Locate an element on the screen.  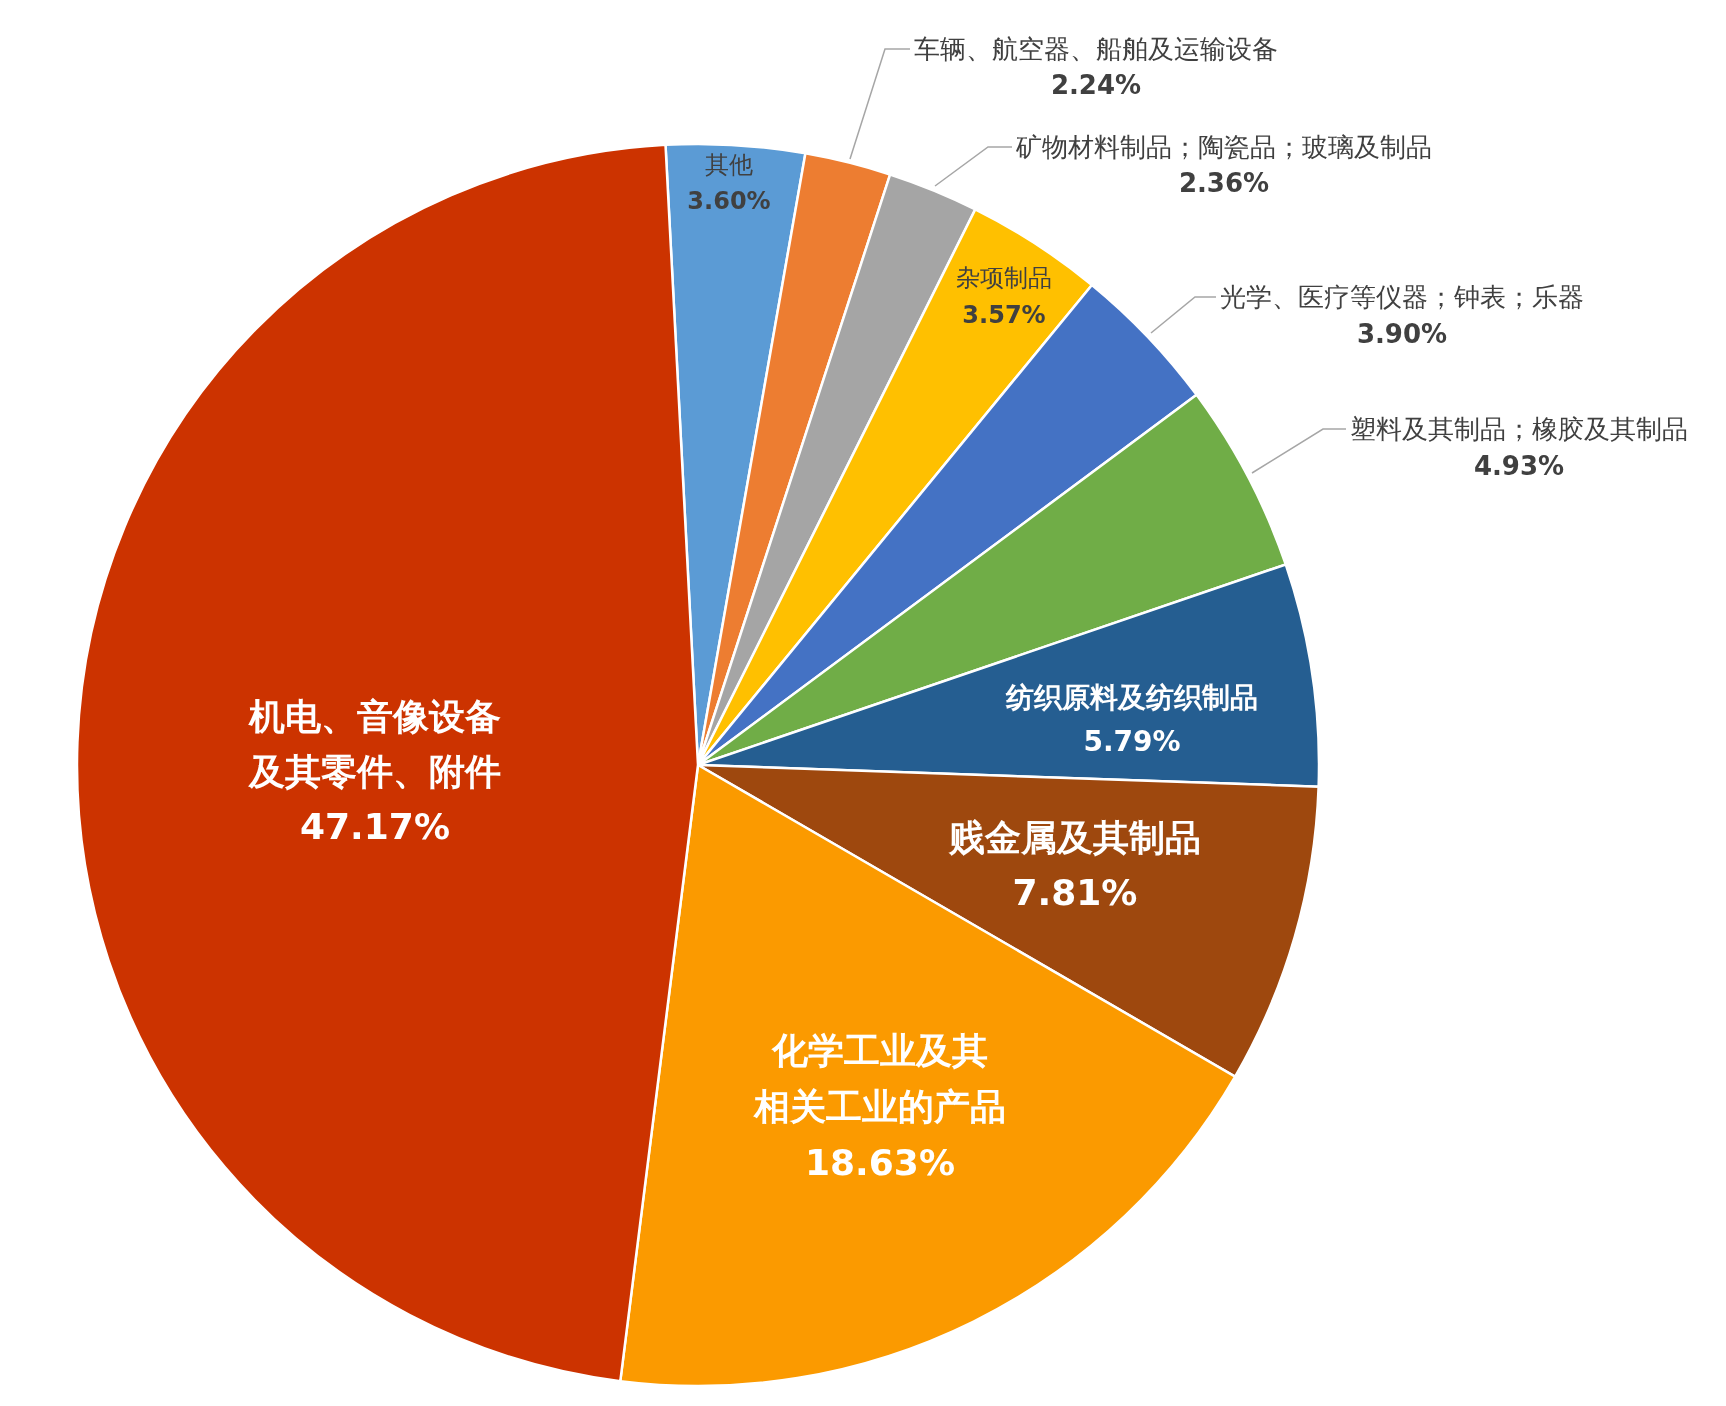
data-label: 3.60% is located at coordinates (729, 201).